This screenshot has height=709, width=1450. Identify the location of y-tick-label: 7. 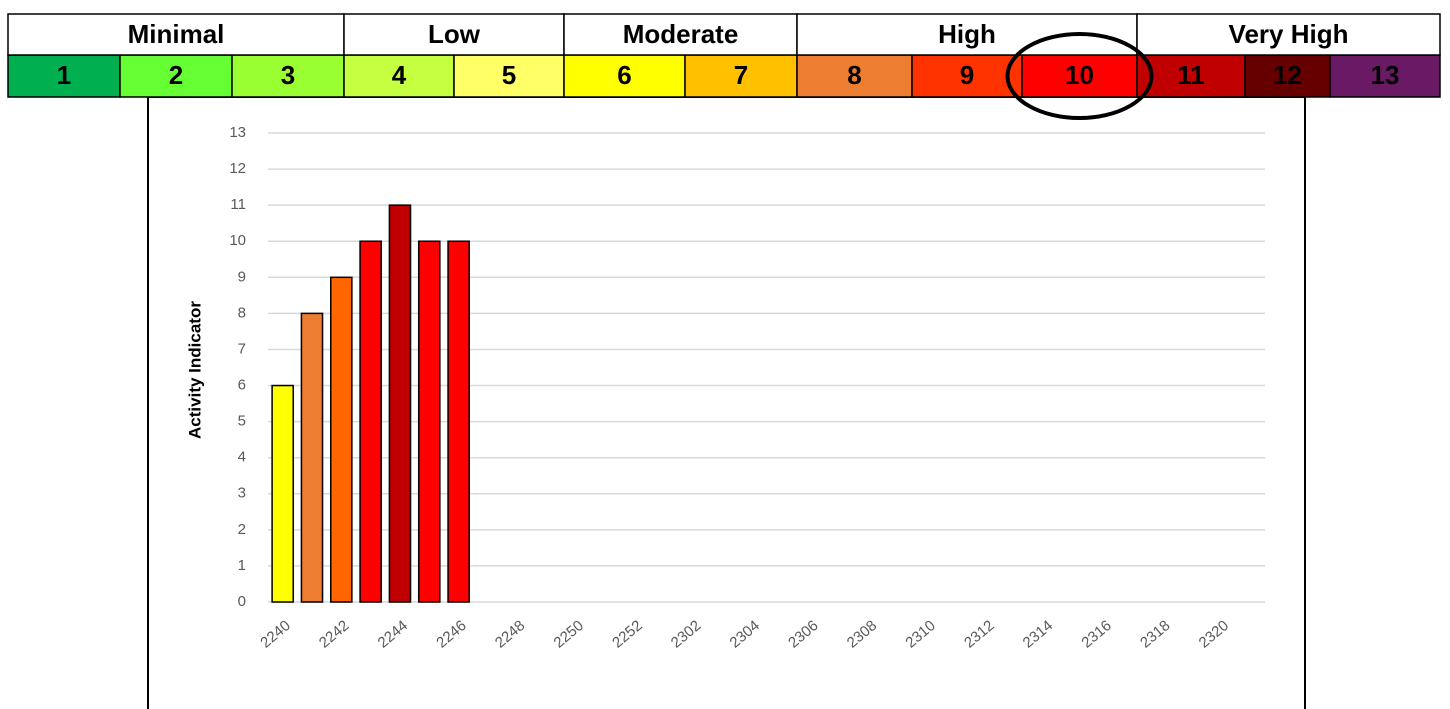
(242, 348).